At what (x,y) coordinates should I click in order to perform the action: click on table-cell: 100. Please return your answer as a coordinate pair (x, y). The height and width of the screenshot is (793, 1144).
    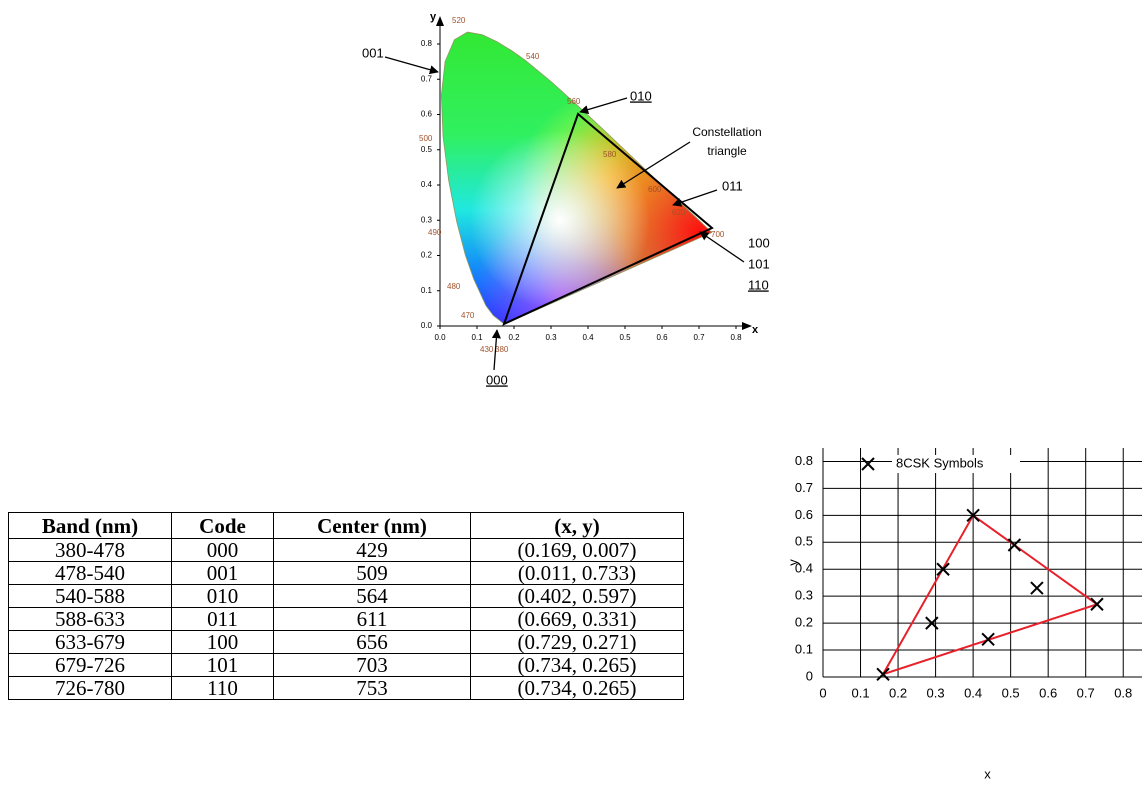
    Looking at the image, I should click on (222, 642).